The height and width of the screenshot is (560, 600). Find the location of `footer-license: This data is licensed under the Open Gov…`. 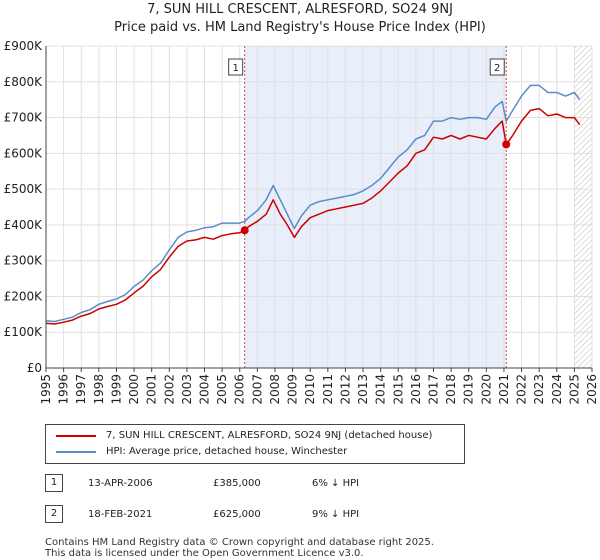

footer-license: This data is licensed under the Open Gov… is located at coordinates (204, 553).